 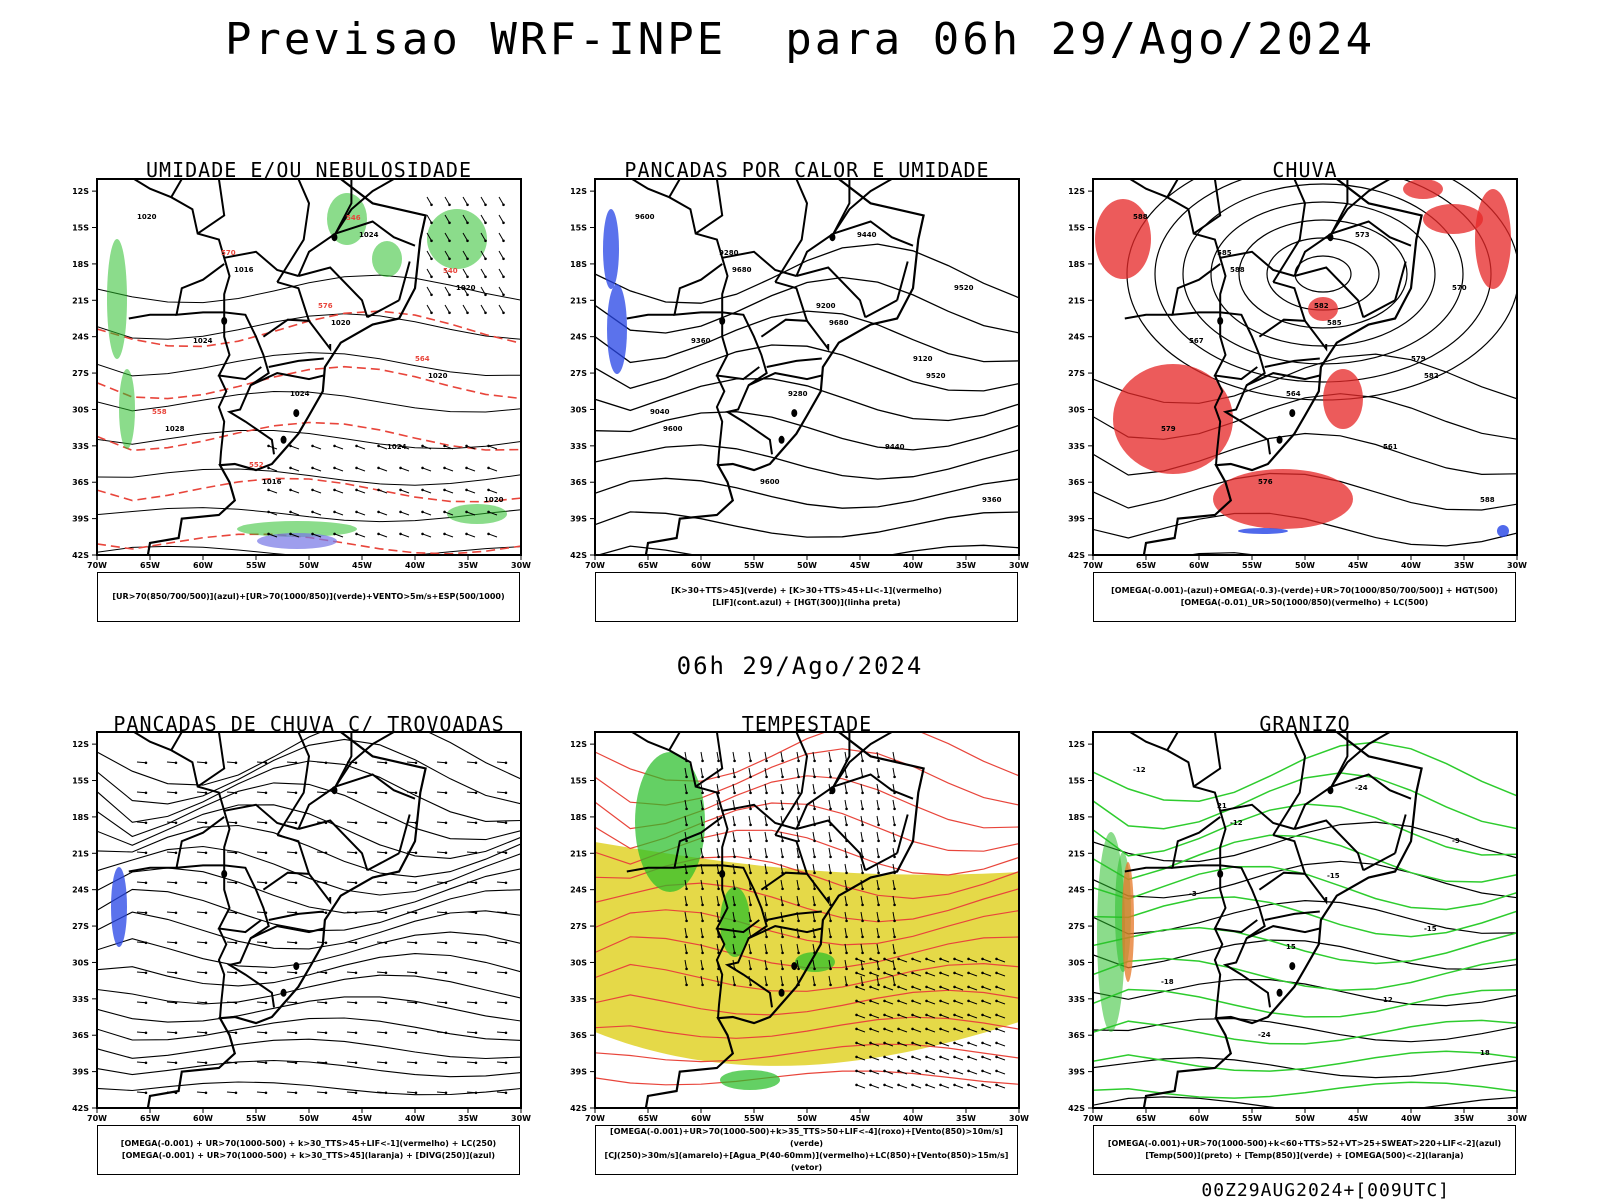 What do you see at coordinates (1362, 235) in the screenshot?
I see `contour-label: 573` at bounding box center [1362, 235].